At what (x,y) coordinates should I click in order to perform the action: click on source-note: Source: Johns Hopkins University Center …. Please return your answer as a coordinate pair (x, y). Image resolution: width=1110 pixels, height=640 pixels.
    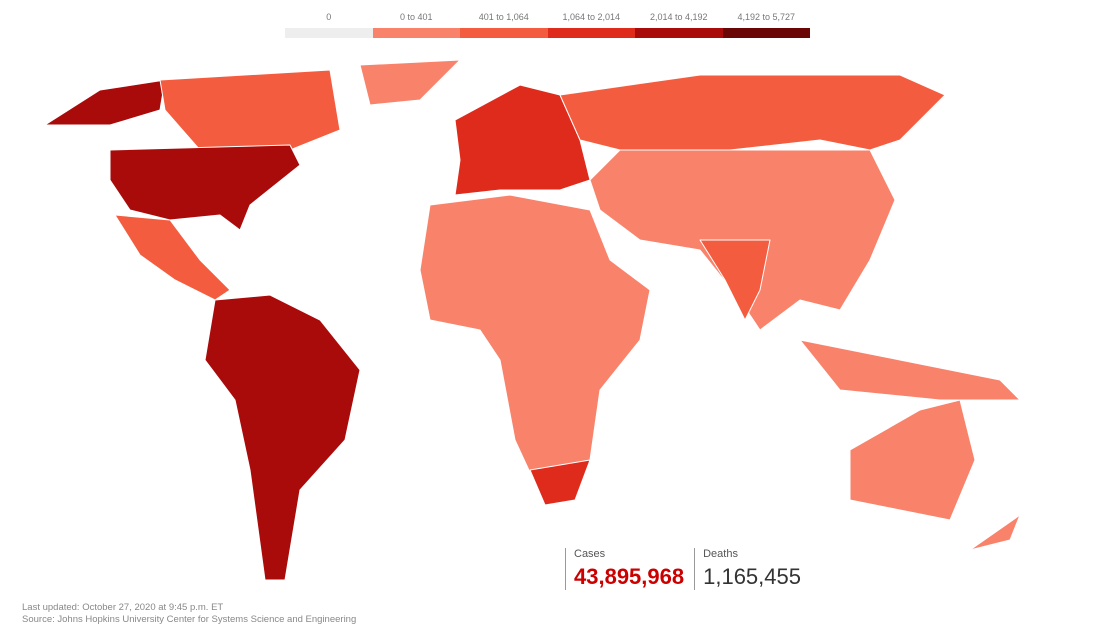
    Looking at the image, I should click on (189, 619).